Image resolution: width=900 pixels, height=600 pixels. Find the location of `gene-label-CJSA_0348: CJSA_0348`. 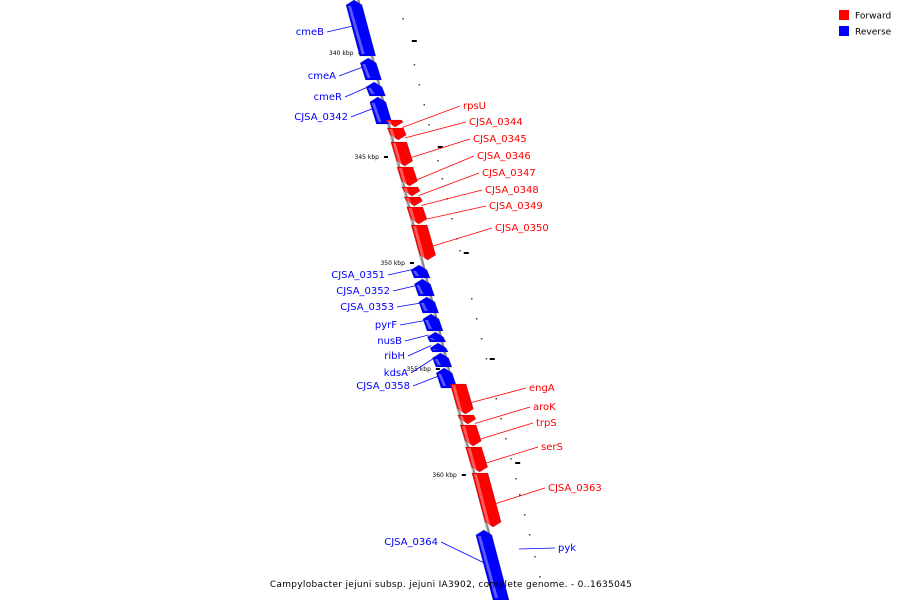

gene-label-CJSA_0348: CJSA_0348 is located at coordinates (512, 190).